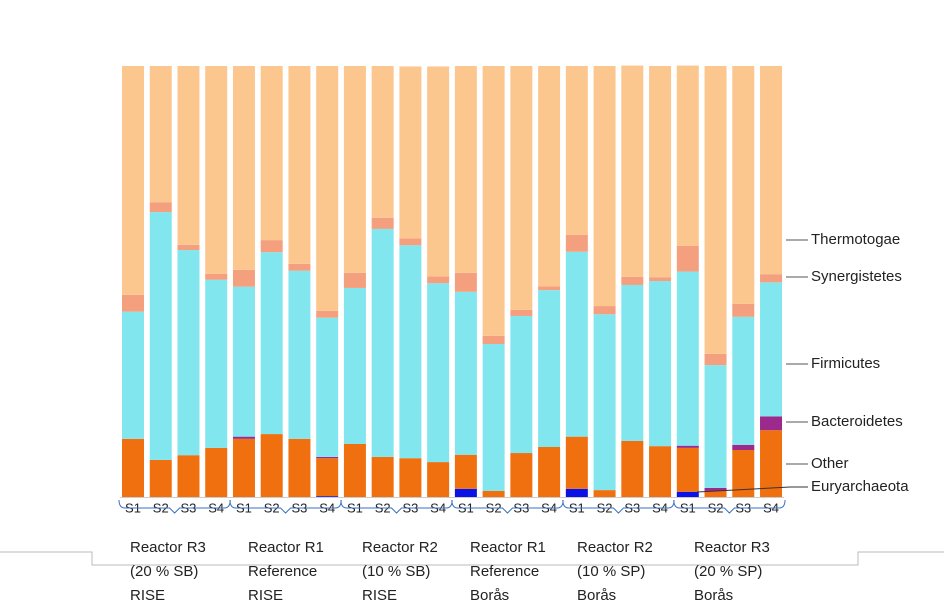 Image resolution: width=944 pixels, height=606 pixels. Describe the element at coordinates (611, 571) in the screenshot. I see `group-label: (10 % SP)` at that location.